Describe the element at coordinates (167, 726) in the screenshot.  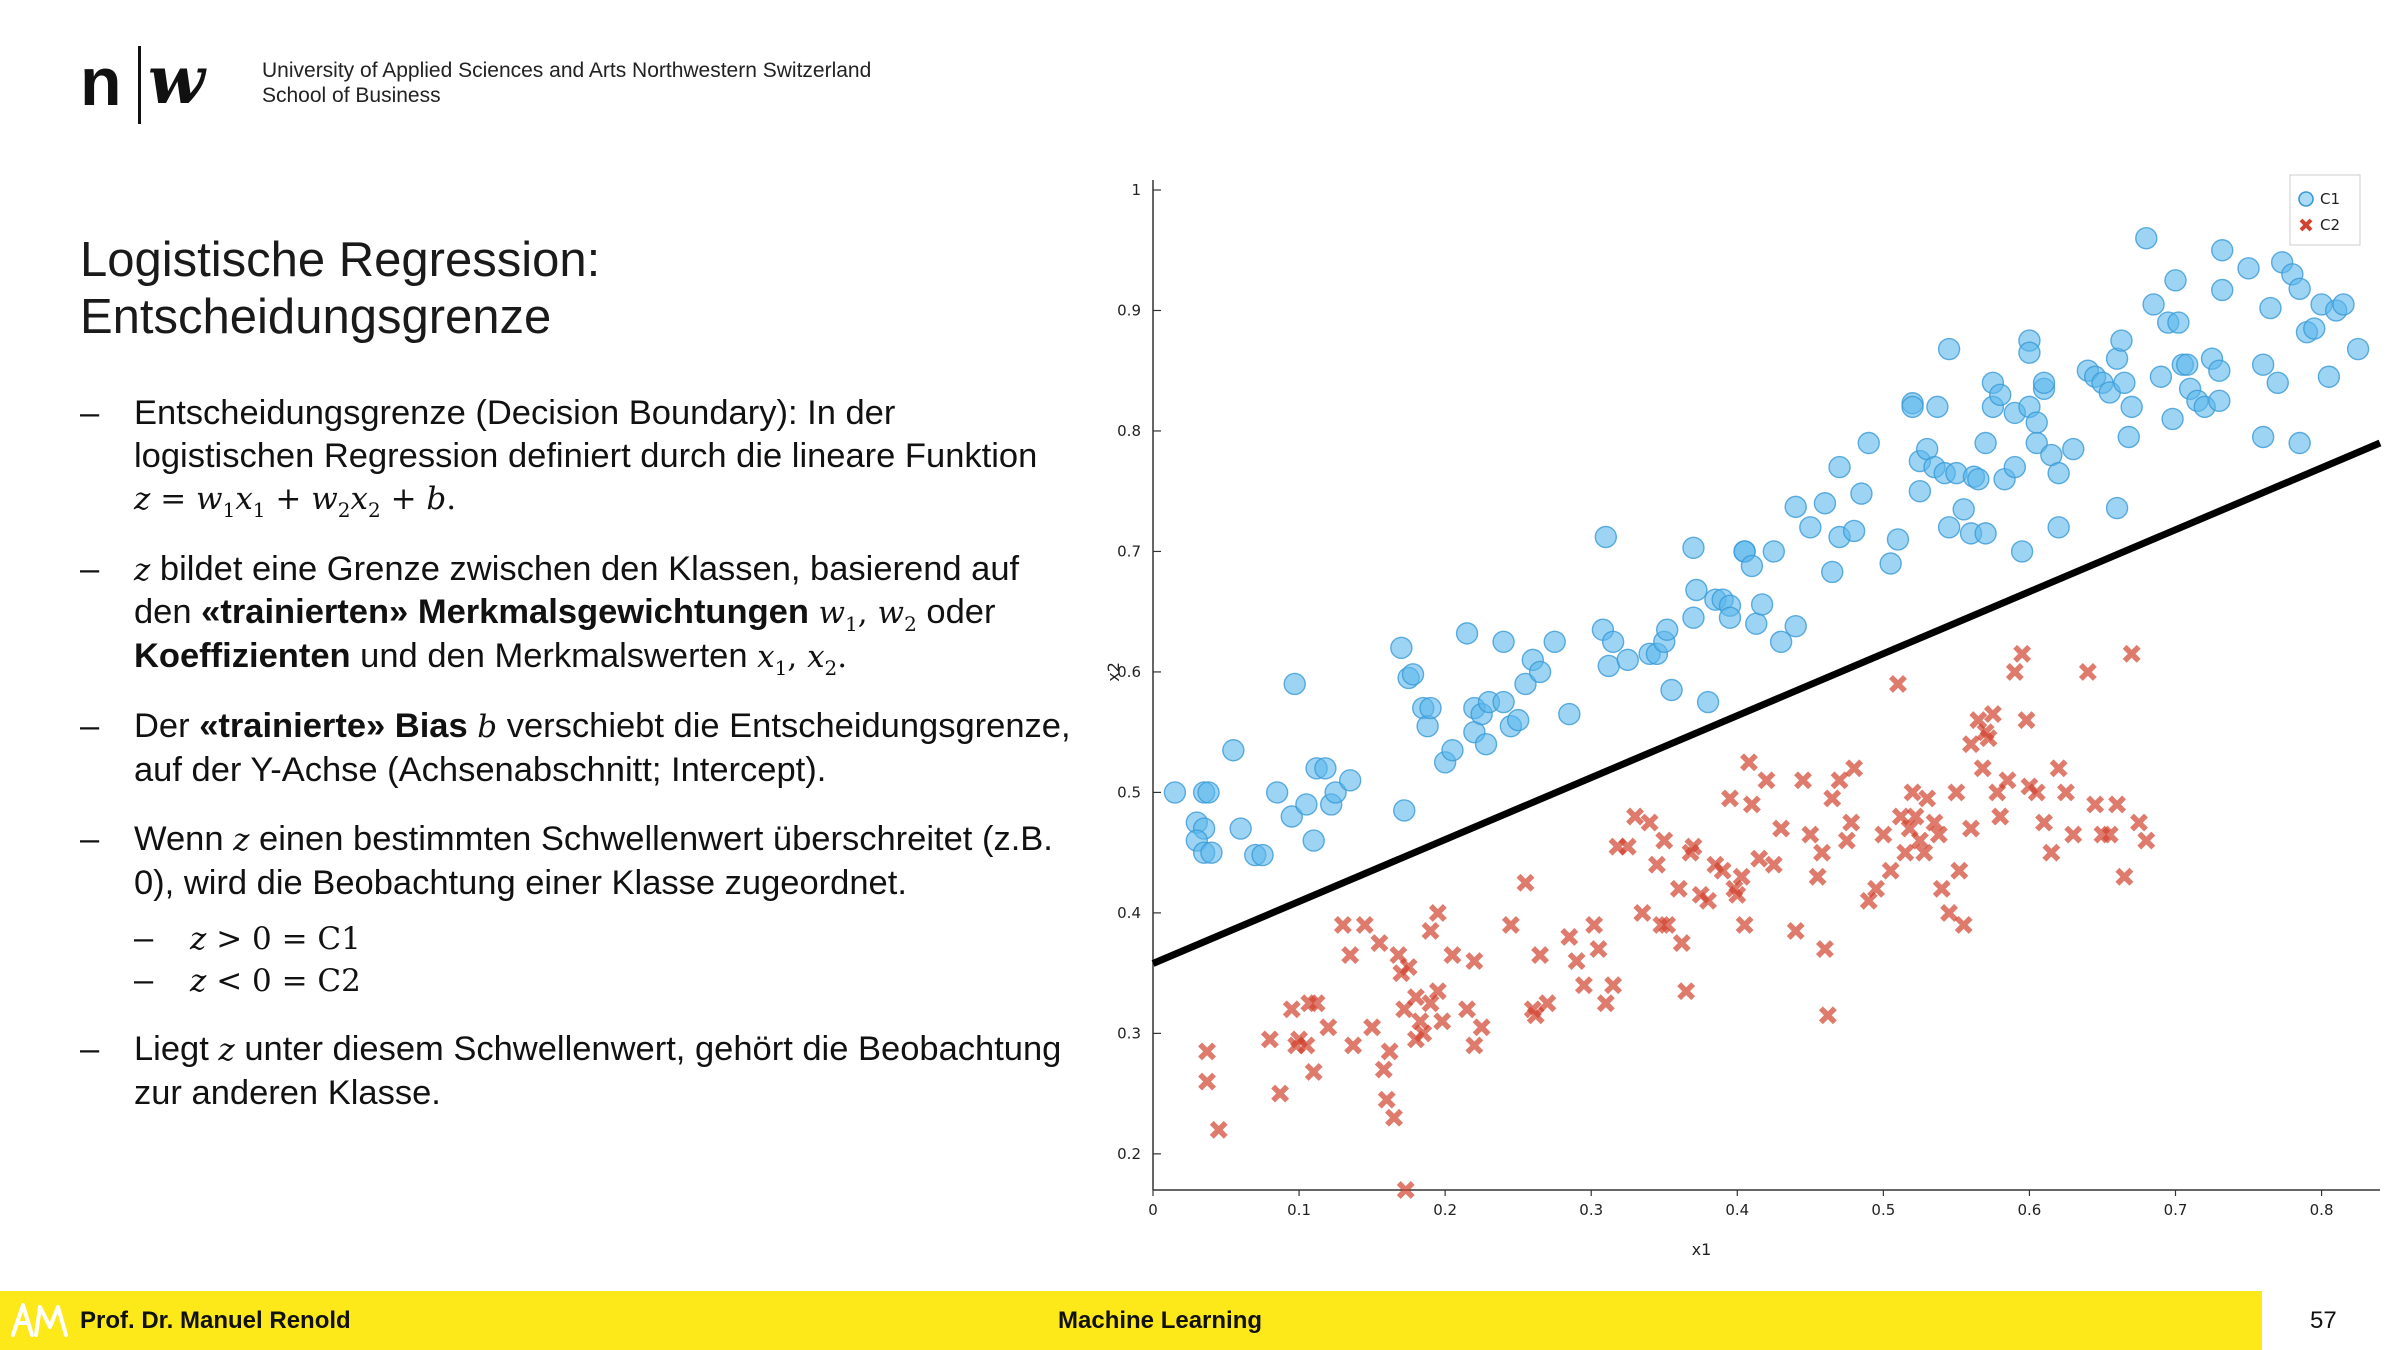
I see `text: Der` at that location.